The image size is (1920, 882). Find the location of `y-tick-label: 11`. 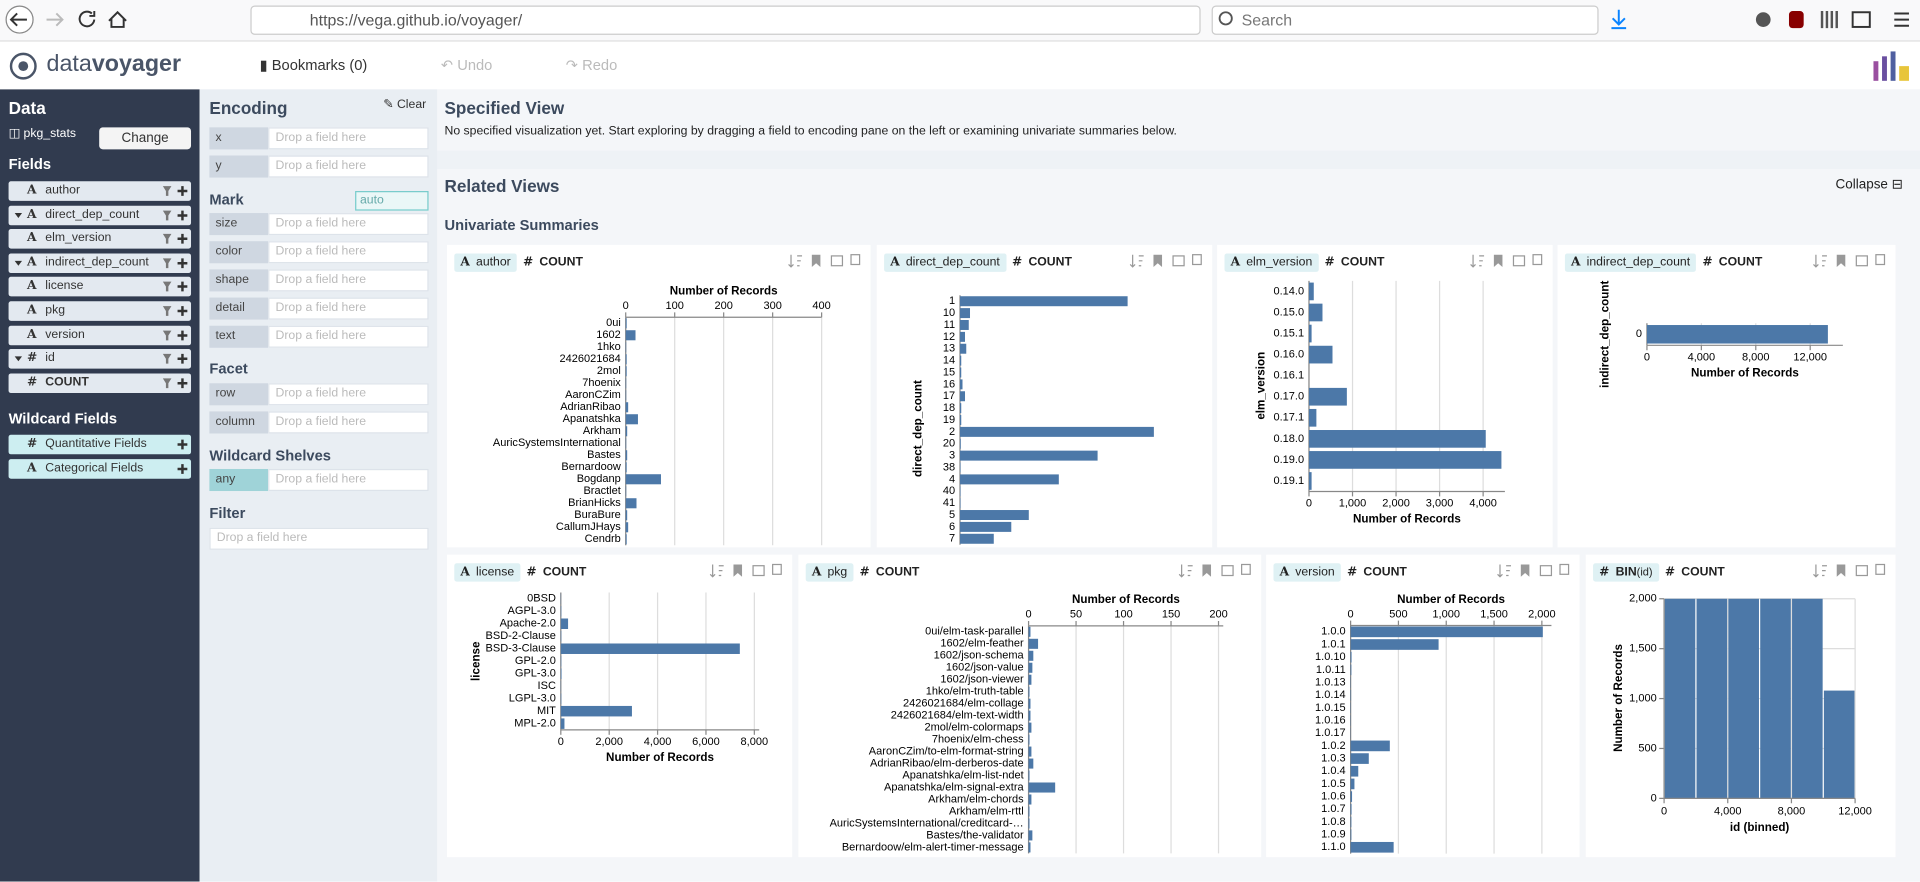

y-tick-label: 11 is located at coordinates (949, 325).